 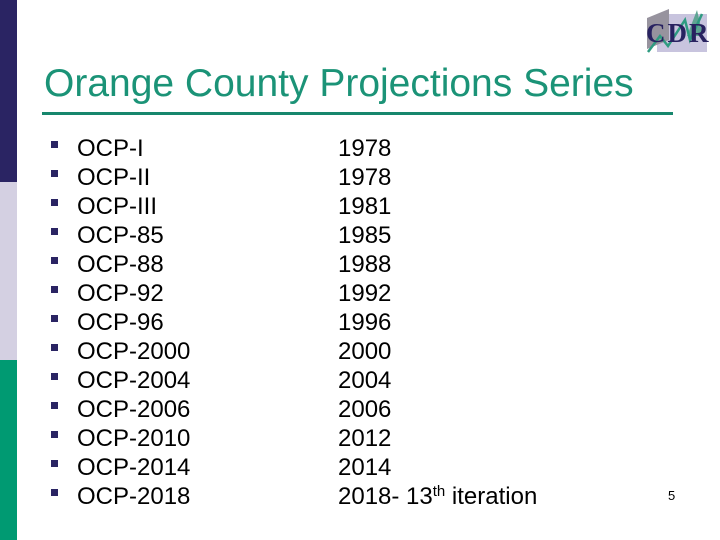 I want to click on edge-bar-navy-segment, so click(x=8, y=91).